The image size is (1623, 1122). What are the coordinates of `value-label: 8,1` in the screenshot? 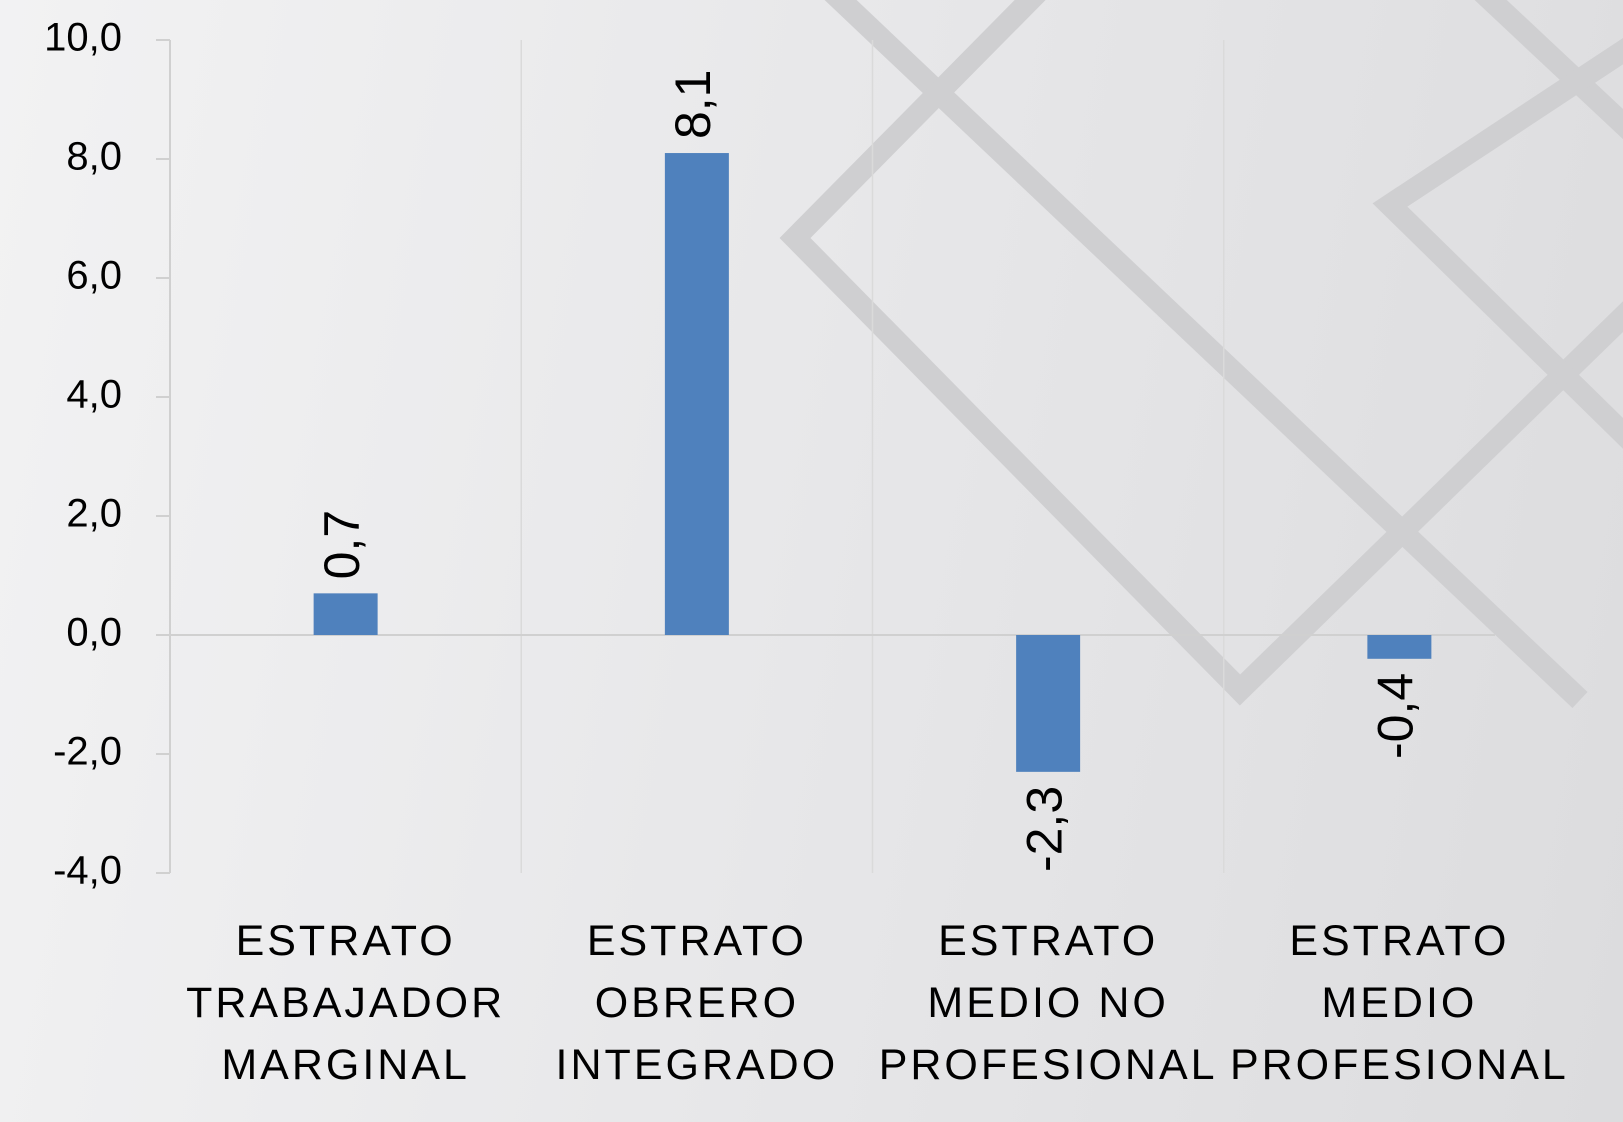 It's located at (693, 105).